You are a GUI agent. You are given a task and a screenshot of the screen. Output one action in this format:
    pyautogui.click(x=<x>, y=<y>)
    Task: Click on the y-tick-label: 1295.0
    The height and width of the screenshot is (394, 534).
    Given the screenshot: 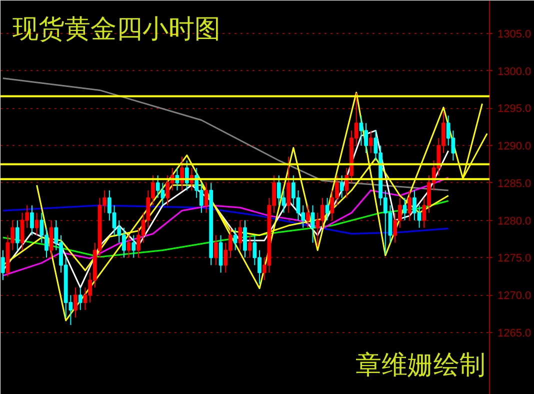 What is the action you would take?
    pyautogui.click(x=515, y=109)
    